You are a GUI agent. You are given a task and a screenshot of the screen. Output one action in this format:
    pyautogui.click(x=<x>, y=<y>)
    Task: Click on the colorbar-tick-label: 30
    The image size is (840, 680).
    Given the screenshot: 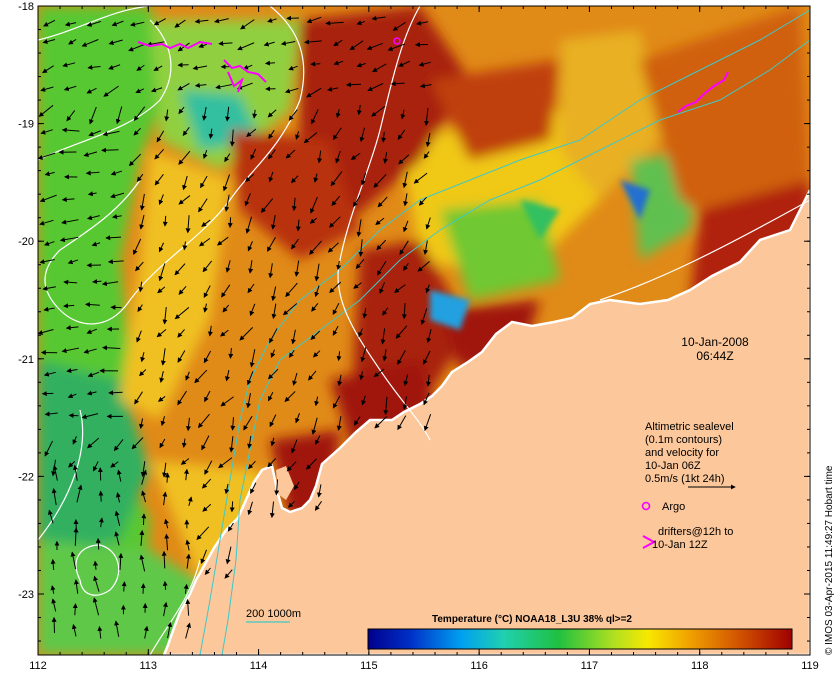 What is the action you would take?
    pyautogui.click(x=760, y=666)
    